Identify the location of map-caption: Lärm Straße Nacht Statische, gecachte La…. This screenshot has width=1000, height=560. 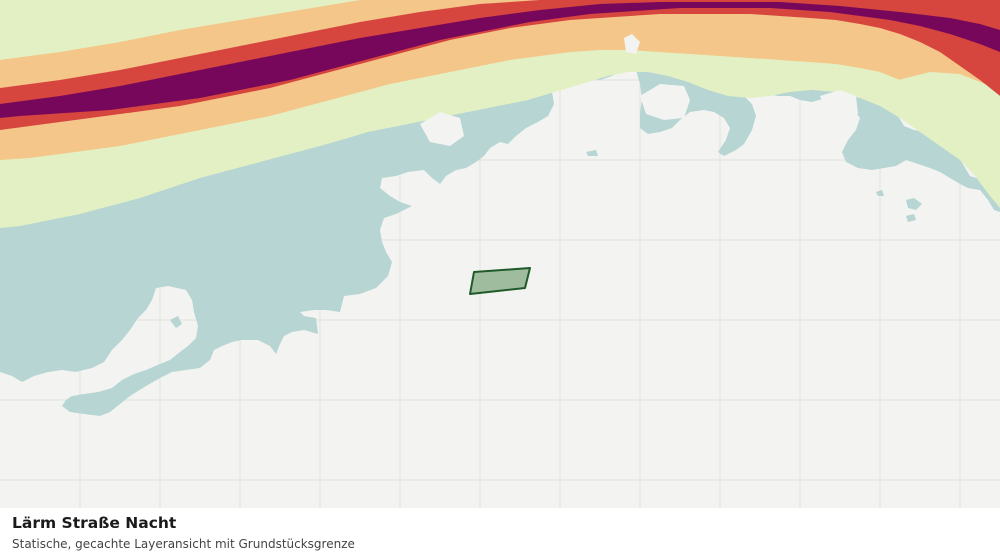
(500, 534).